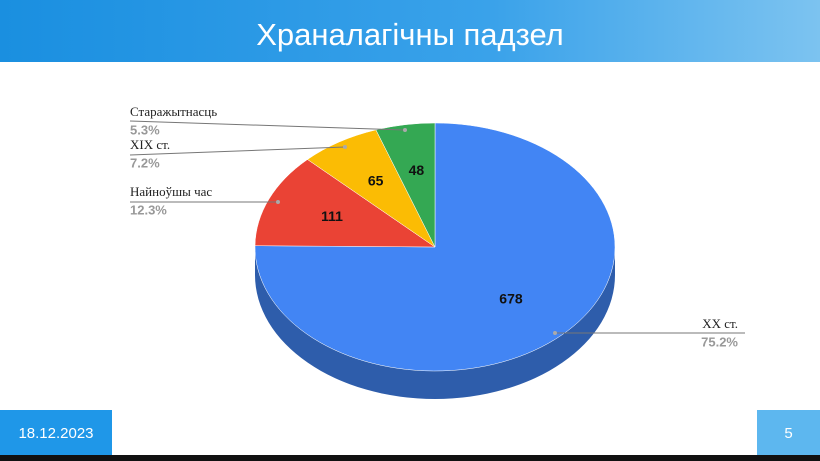 The width and height of the screenshot is (820, 461). Describe the element at coordinates (417, 170) in the screenshot. I see `value-label: 48` at that location.